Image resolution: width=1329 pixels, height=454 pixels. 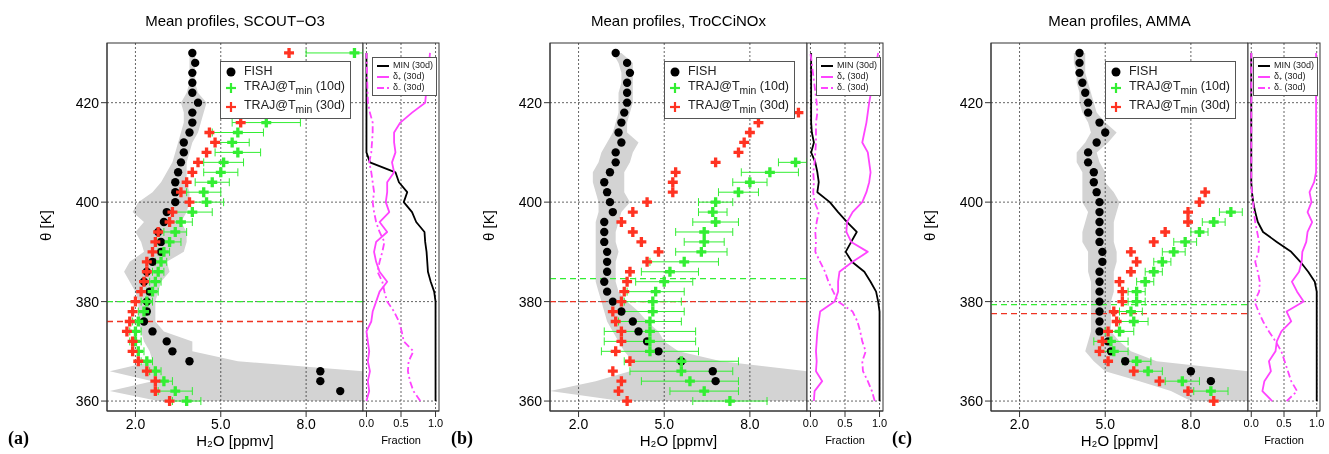 What do you see at coordinates (462, 438) in the screenshot?
I see `text: (b)` at bounding box center [462, 438].